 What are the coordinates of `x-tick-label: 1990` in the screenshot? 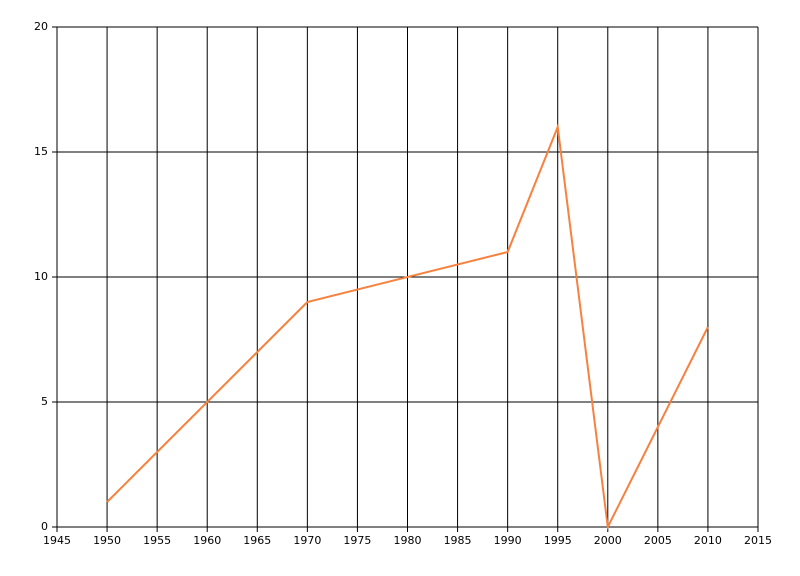 It's located at (508, 540).